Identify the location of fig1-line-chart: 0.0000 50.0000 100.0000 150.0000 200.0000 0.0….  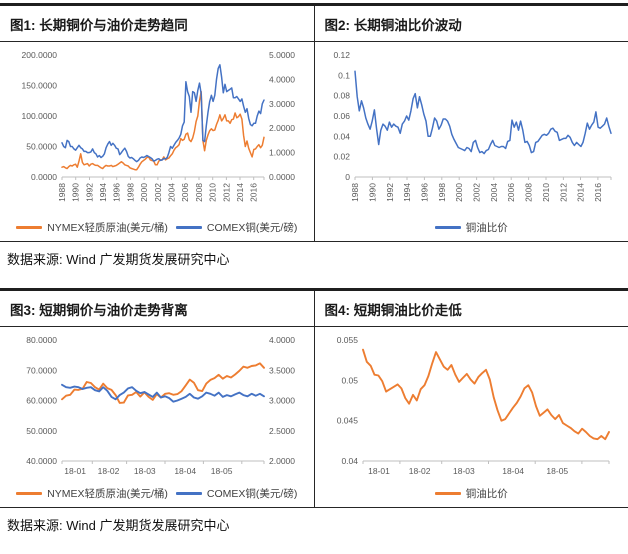
(157, 133).